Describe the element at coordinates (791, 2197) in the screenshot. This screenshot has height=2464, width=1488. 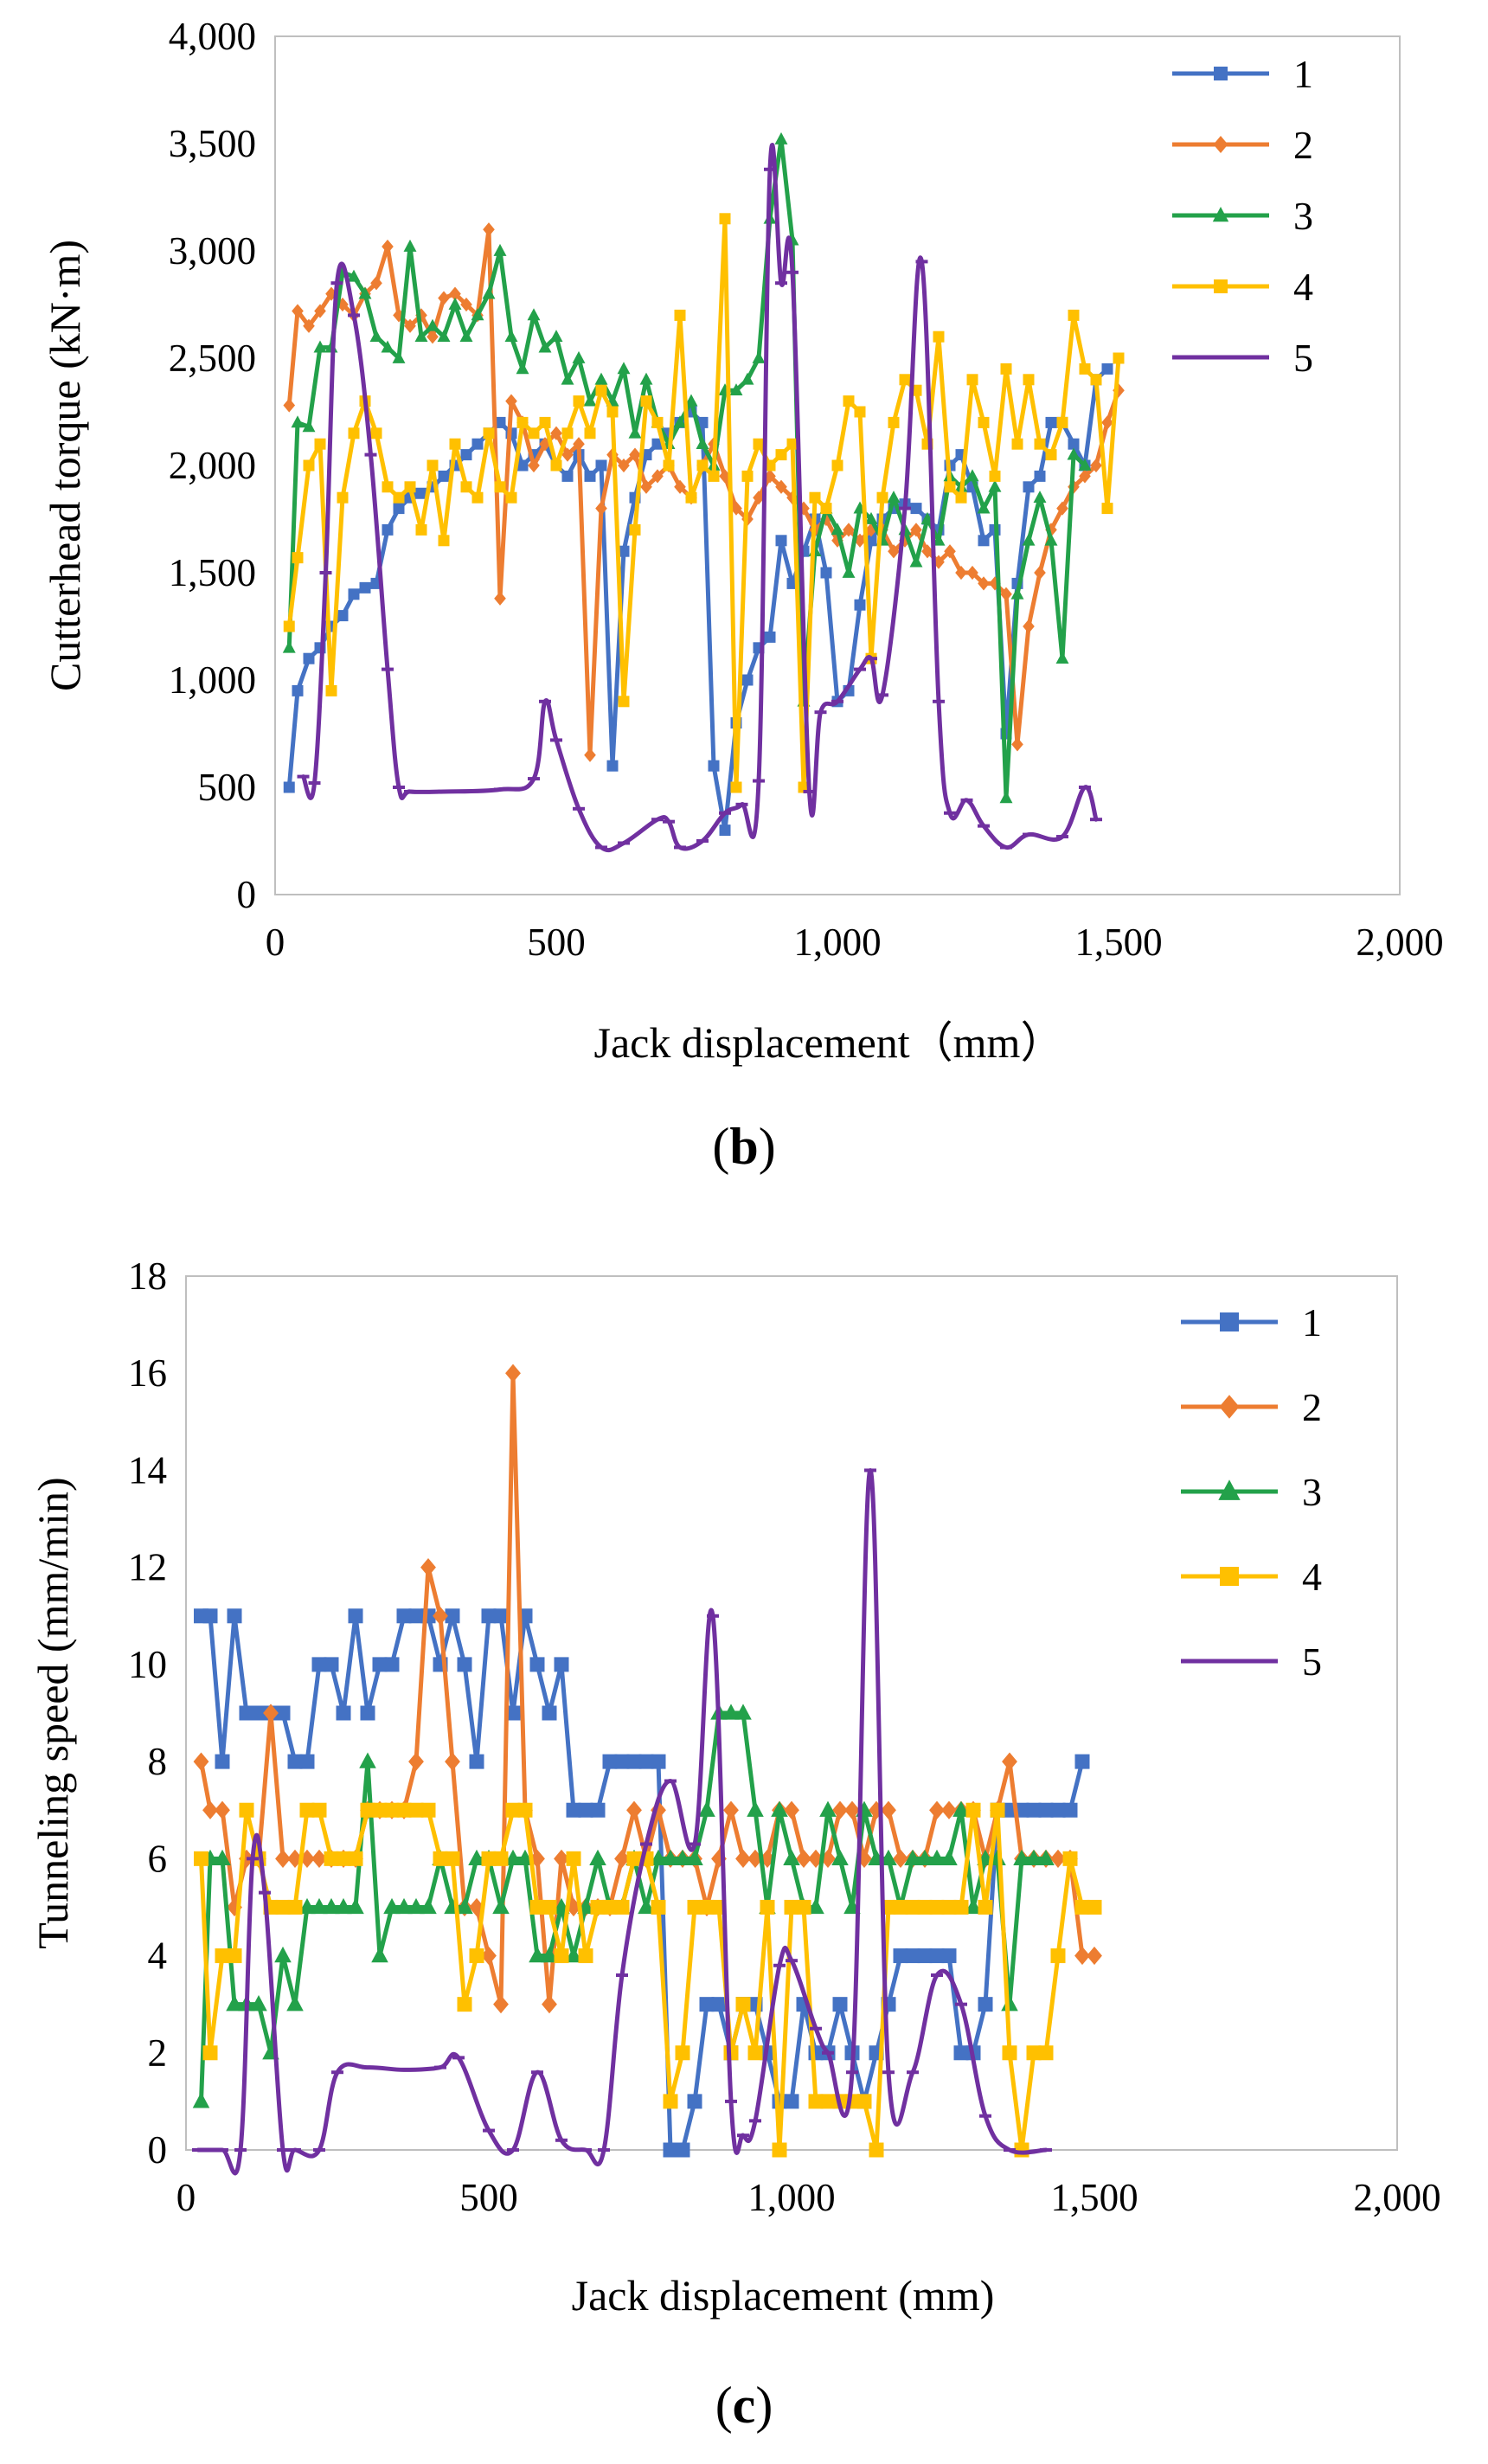
I see `x-tick-label: 1,000` at that location.